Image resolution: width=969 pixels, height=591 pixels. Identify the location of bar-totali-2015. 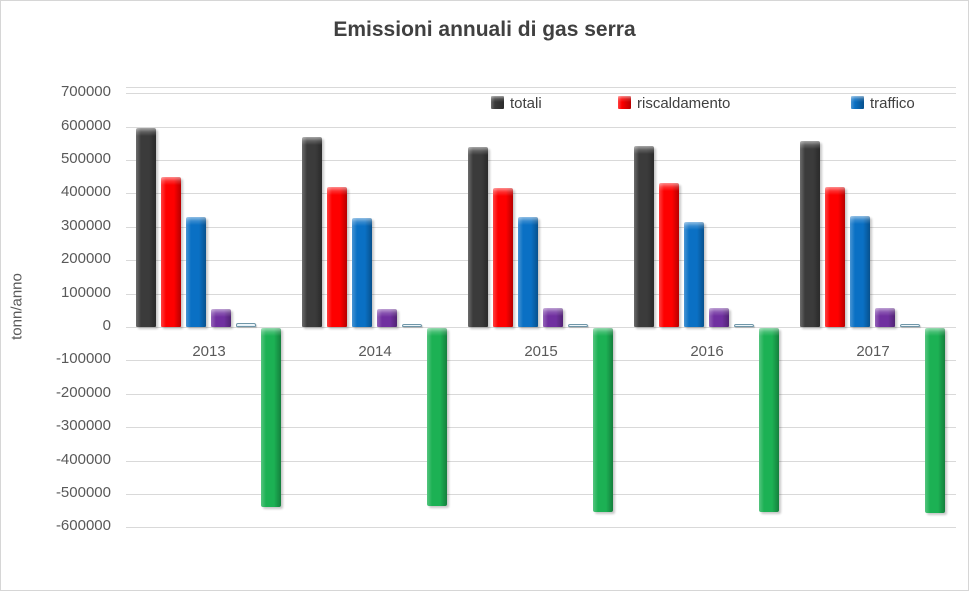
(478, 236).